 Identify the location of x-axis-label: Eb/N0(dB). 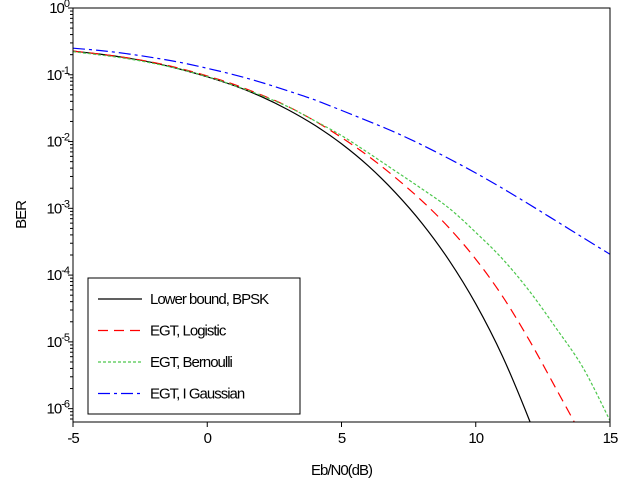
(342, 470).